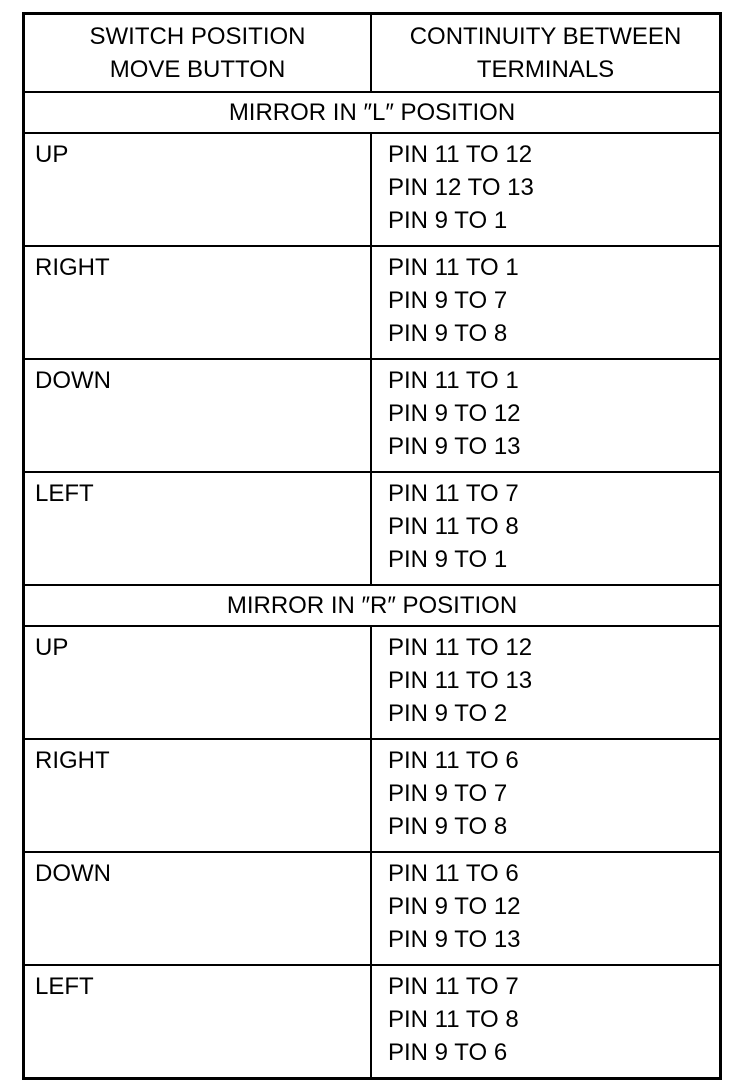 Image resolution: width=752 pixels, height=1080 pixels. Describe the element at coordinates (546, 908) in the screenshot. I see `continuity-cell: PIN 11 TO 6 PIN 9 TO 12 PIN 9 TO 13` at that location.